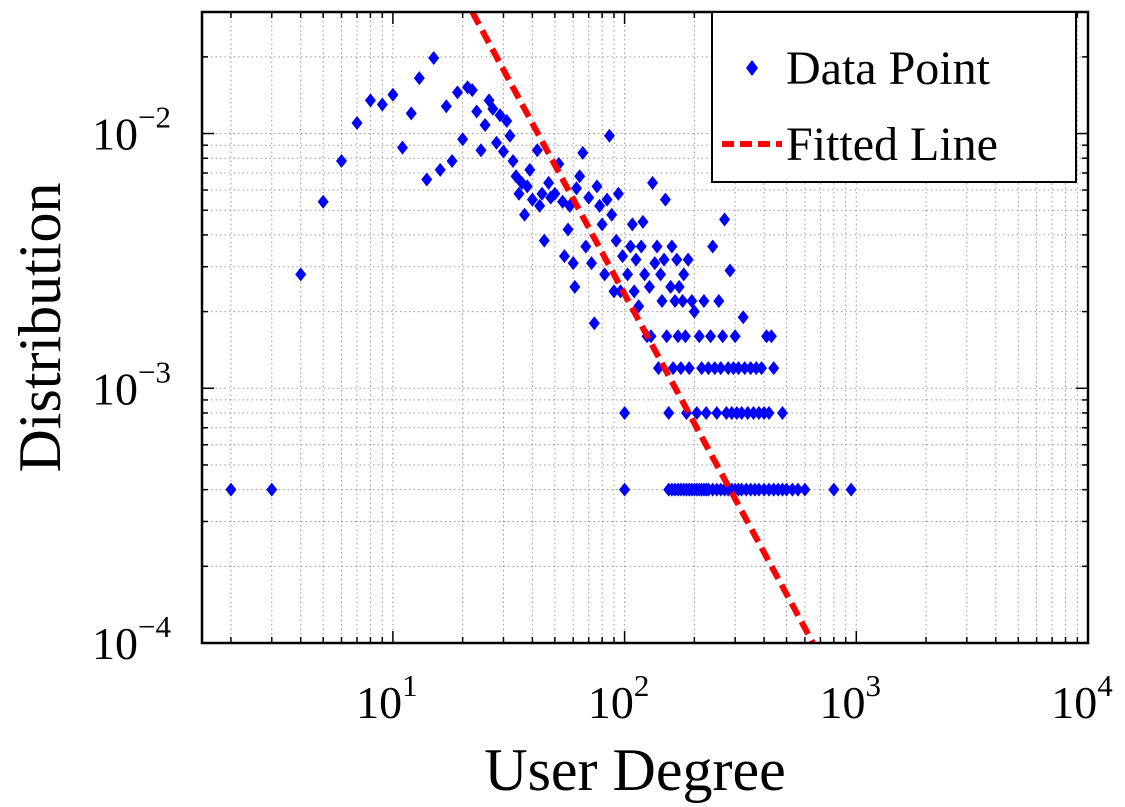 This screenshot has width=1125, height=807. What do you see at coordinates (851, 698) in the screenshot?
I see `x-tick-label: 10³` at bounding box center [851, 698].